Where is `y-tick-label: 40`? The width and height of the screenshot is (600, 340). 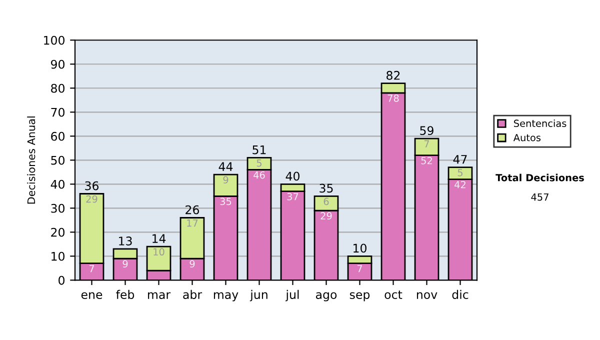
y-tick-label: 40 is located at coordinates (57, 184).